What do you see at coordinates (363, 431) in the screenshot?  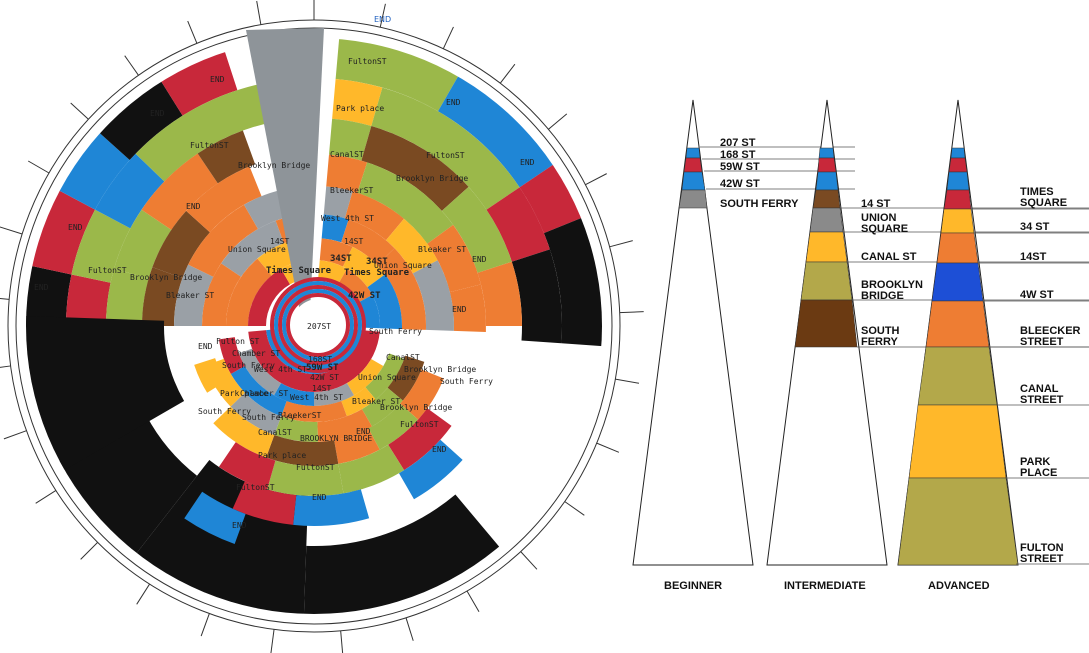 I see `label-end-lower-b: END` at bounding box center [363, 431].